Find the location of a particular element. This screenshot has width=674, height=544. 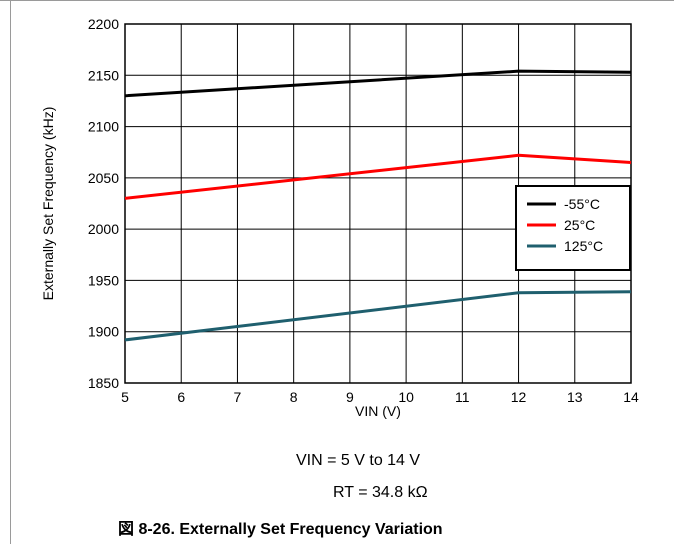

x-tick-label: 13 is located at coordinates (575, 397).